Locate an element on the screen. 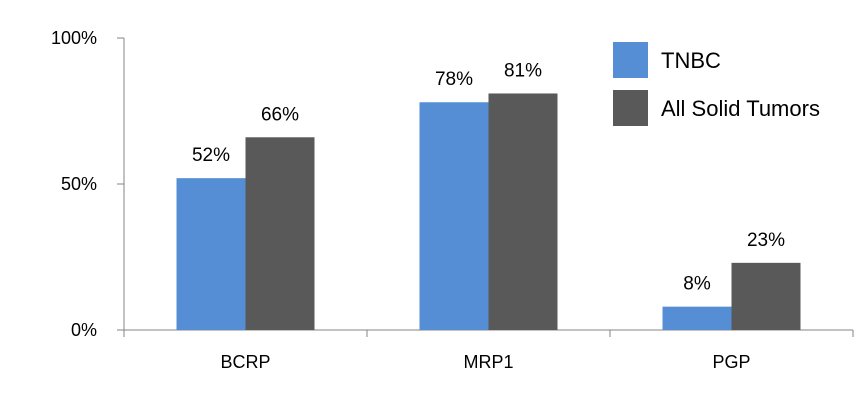 The width and height of the screenshot is (866, 403). x-tick-label: MRP1 is located at coordinates (488, 362).